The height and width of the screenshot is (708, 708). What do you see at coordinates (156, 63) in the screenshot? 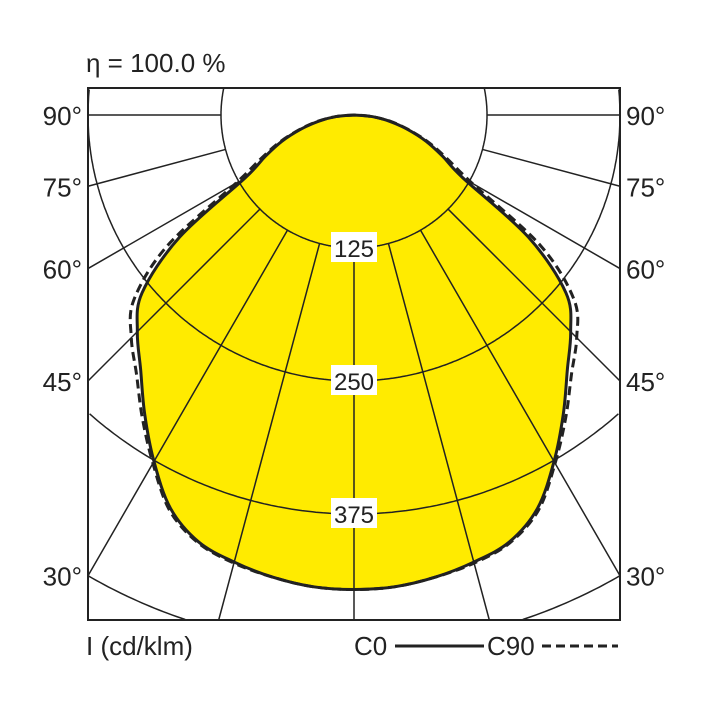
I see `chart-title: η = 100.0 %` at bounding box center [156, 63].